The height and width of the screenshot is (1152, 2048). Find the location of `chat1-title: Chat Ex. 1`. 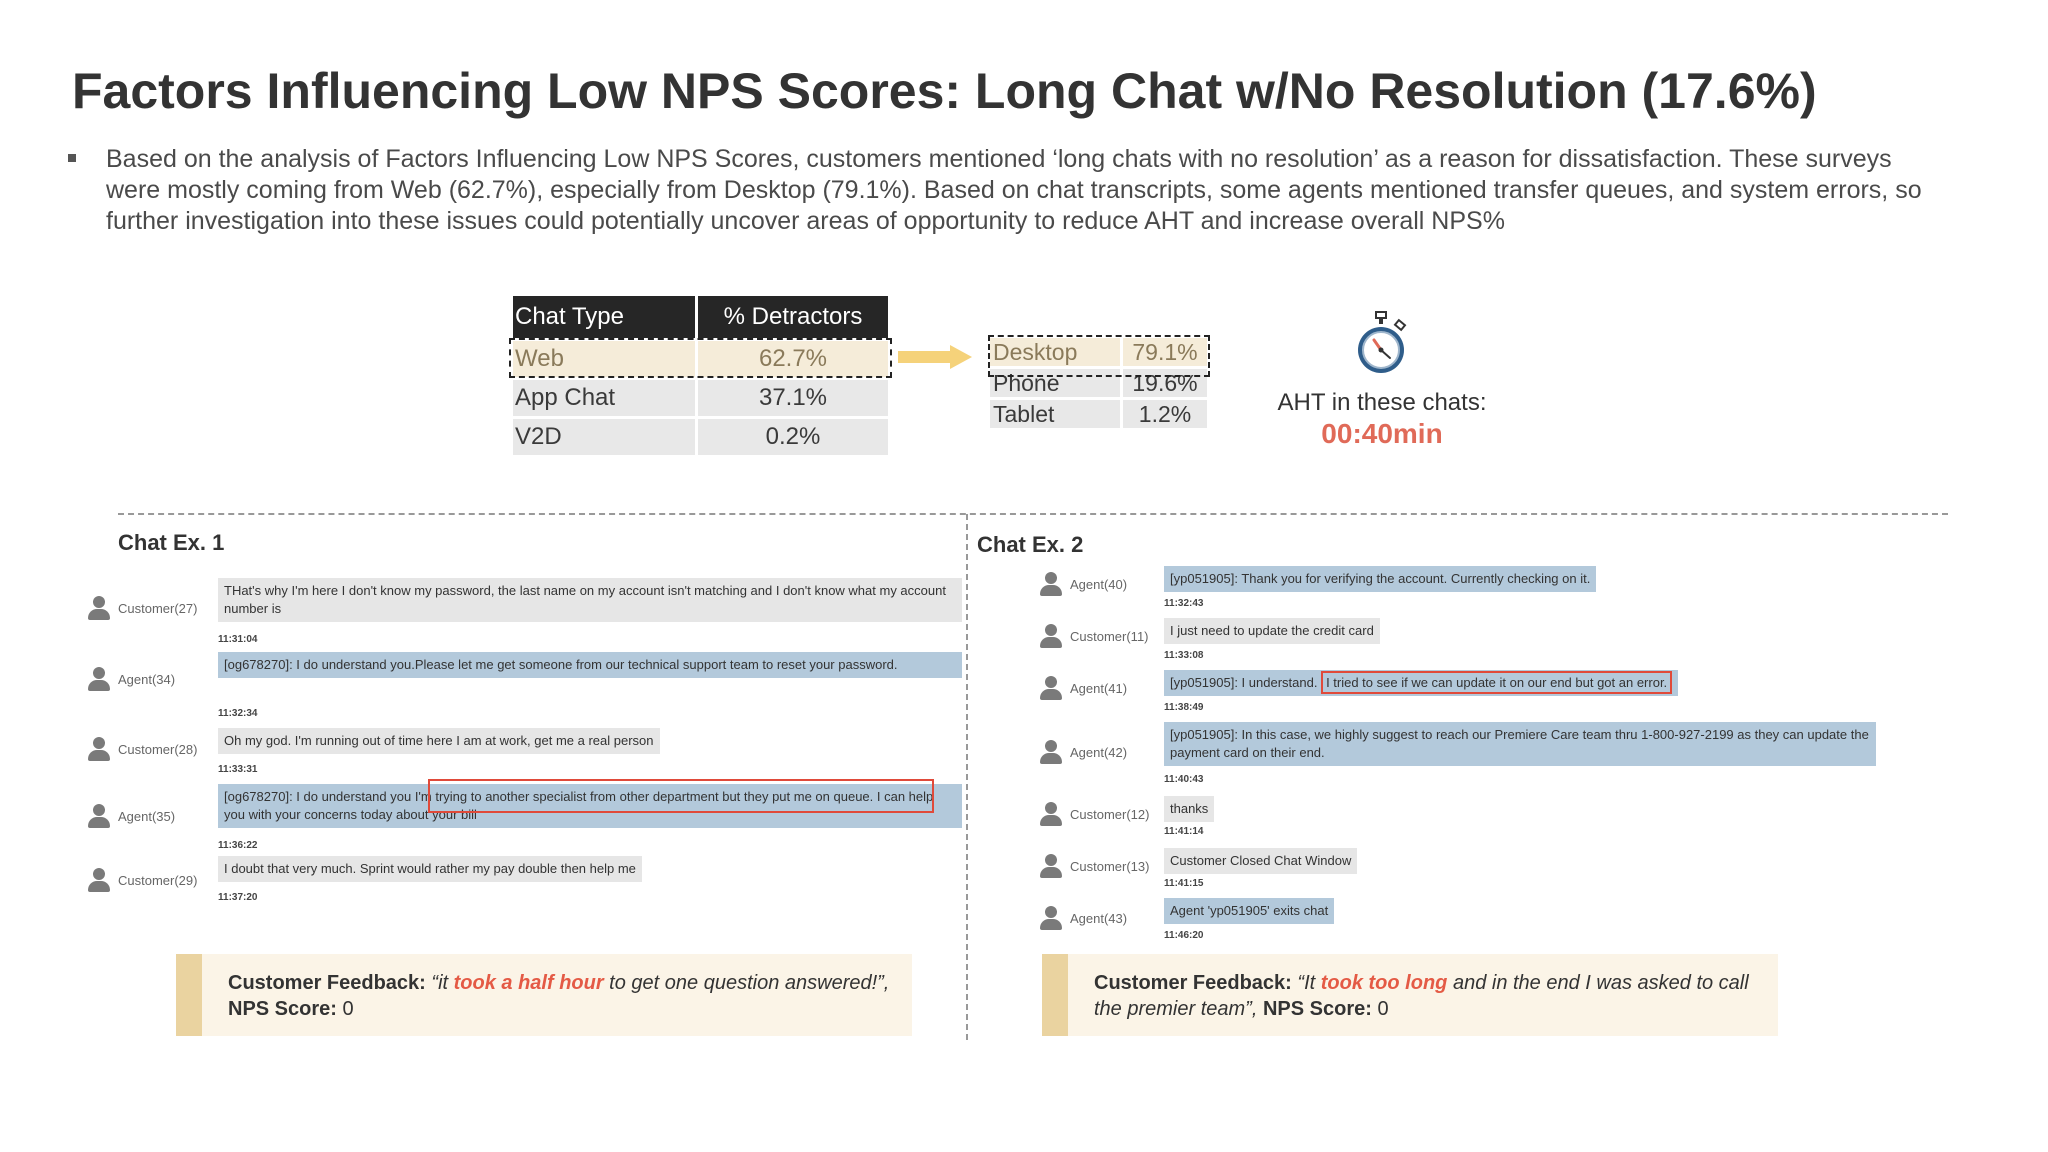

chat1-title: Chat Ex. 1 is located at coordinates (171, 542).